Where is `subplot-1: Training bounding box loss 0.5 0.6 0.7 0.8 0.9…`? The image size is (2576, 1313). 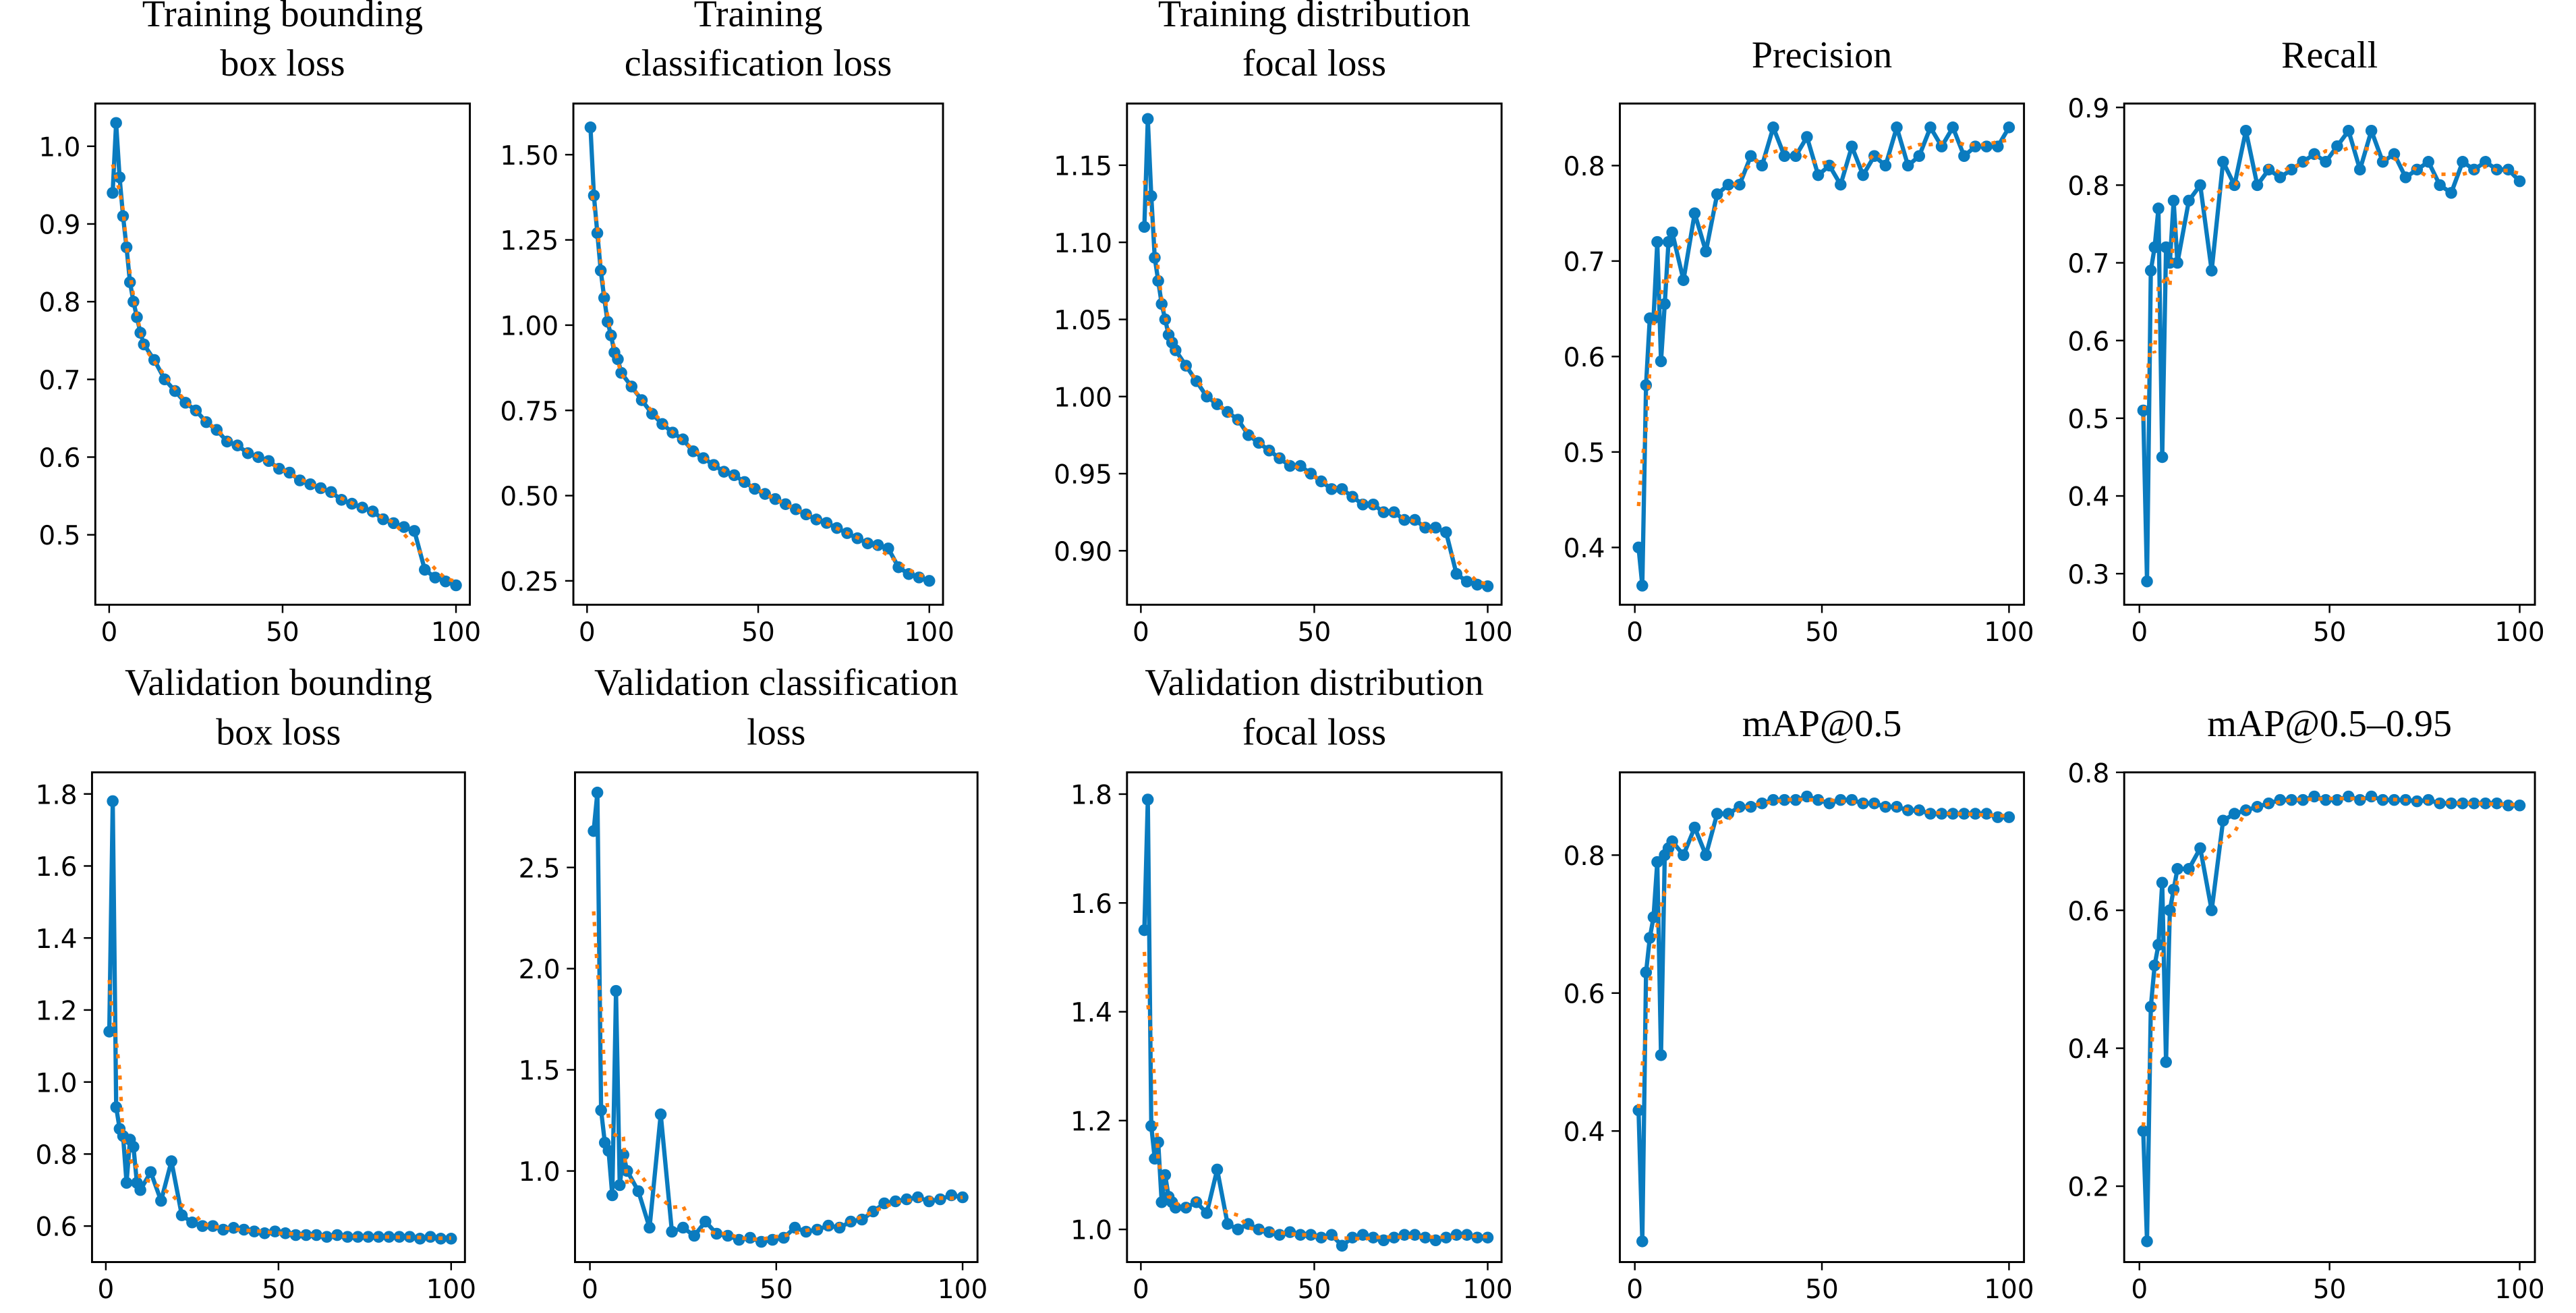 subplot-1: Training bounding box loss 0.5 0.6 0.7 0.8 0.9… is located at coordinates (259, 324).